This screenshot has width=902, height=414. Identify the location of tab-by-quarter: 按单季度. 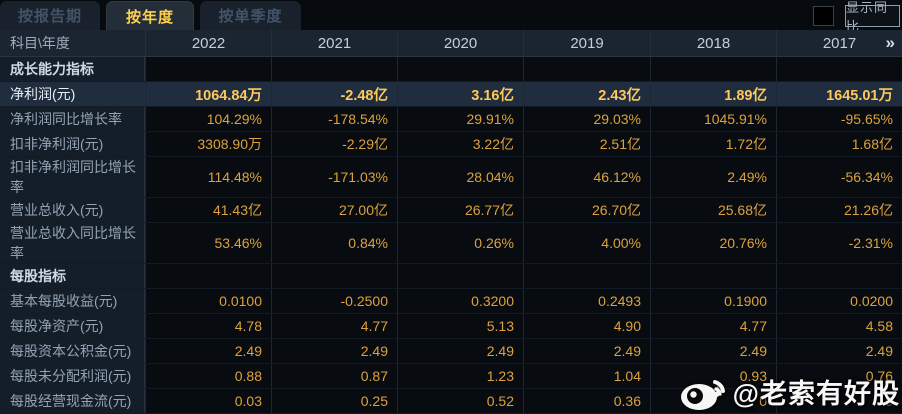
(250, 15).